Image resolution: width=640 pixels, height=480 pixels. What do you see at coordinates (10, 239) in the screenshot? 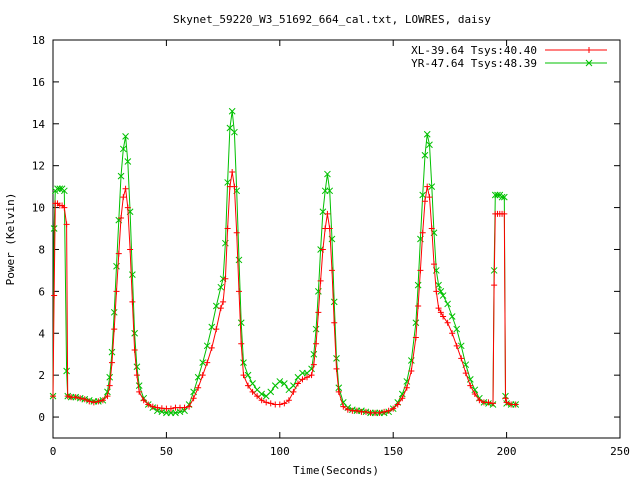
I see `y-axis-label: Power (Kelvin)` at bounding box center [10, 239].